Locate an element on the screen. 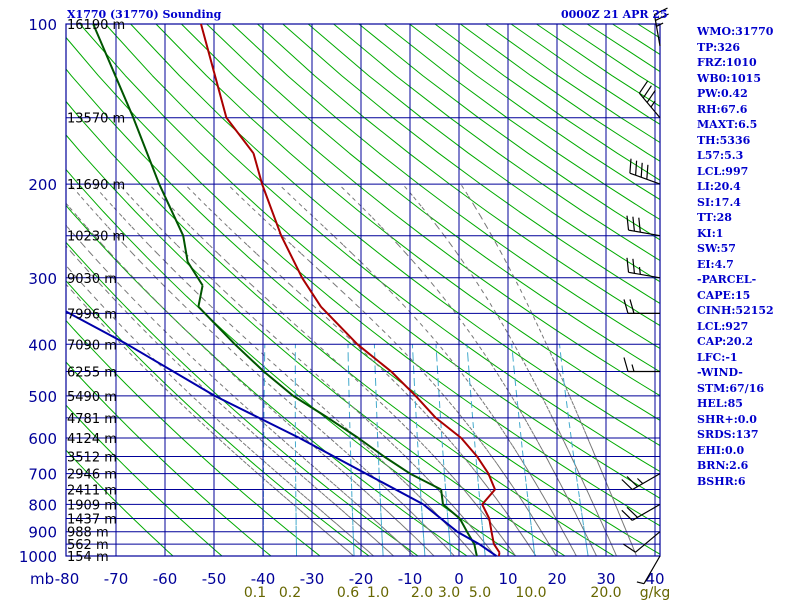  temperature-tick-label: -40 is located at coordinates (263, 579).